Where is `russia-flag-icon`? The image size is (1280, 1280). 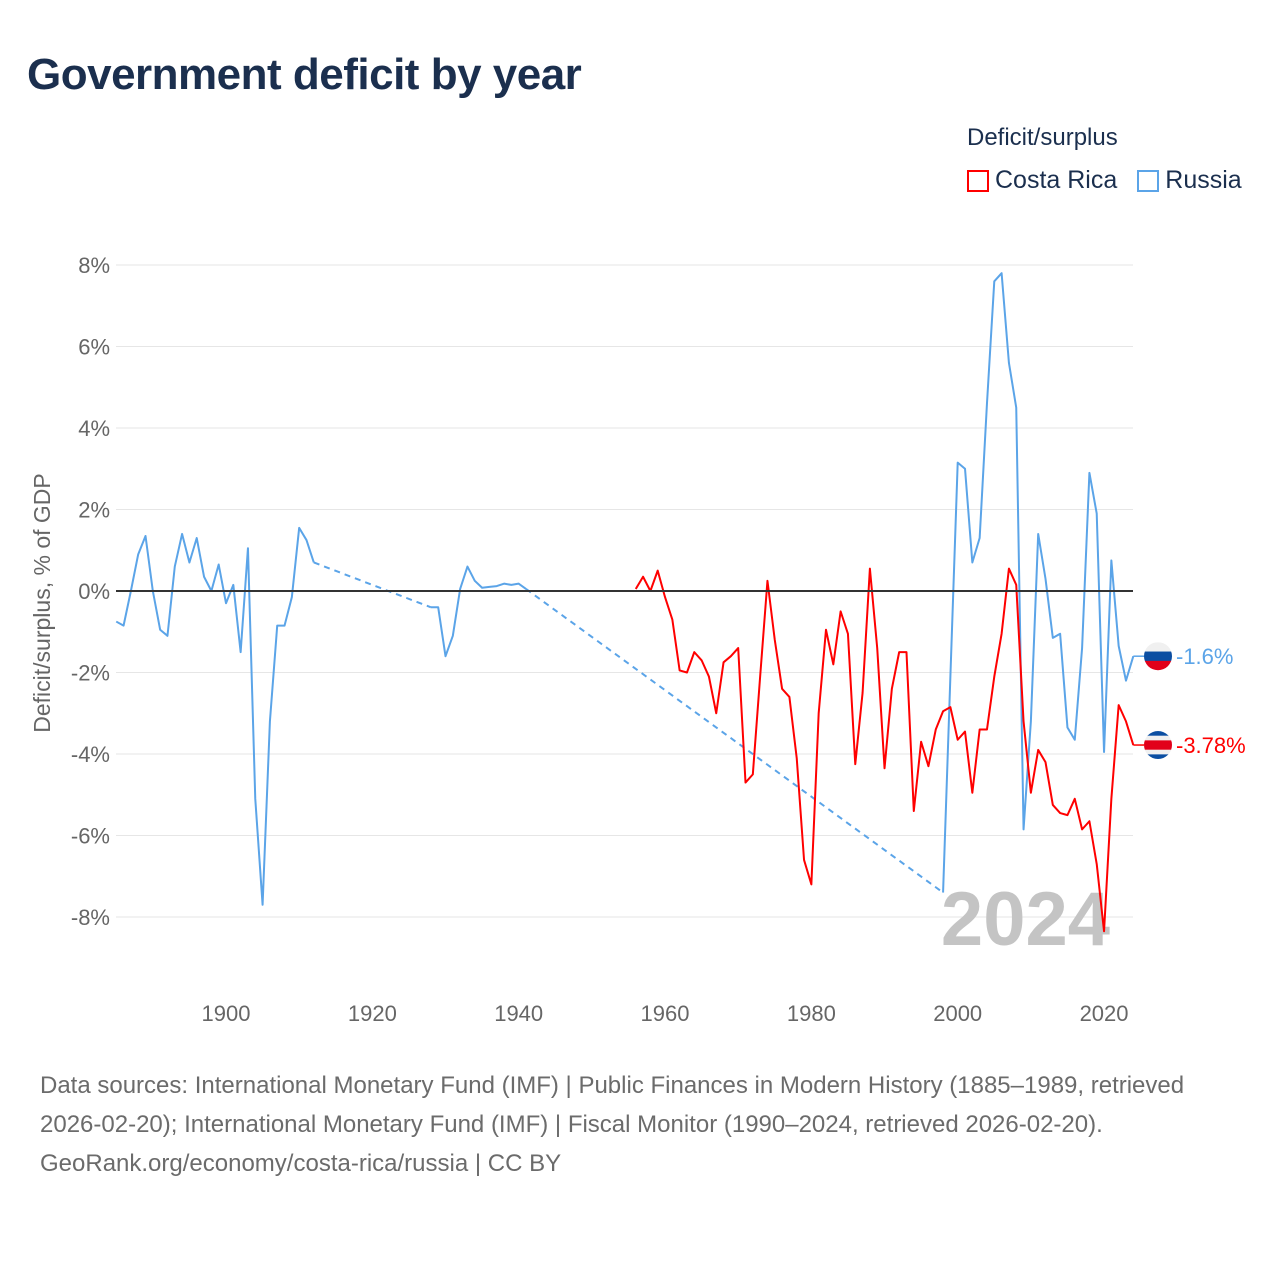 russia-flag-icon is located at coordinates (1158, 656).